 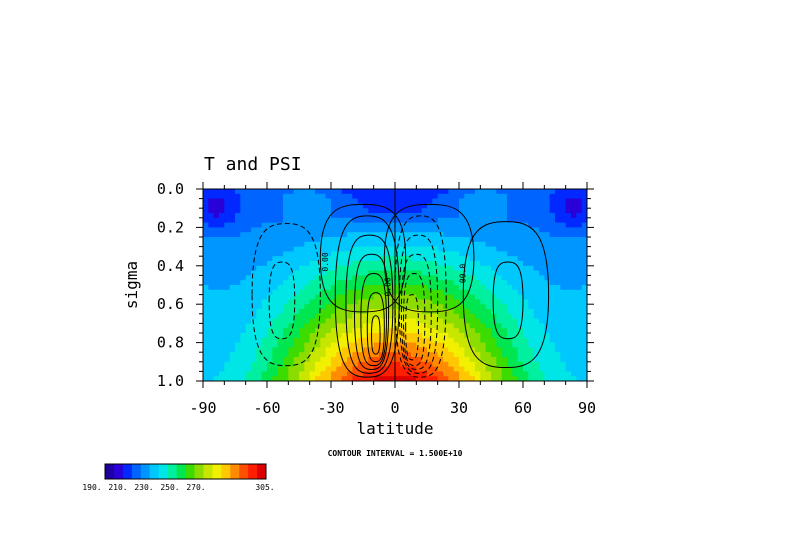 What do you see at coordinates (523, 408) in the screenshot?
I see `x-tick-label: 60` at bounding box center [523, 408].